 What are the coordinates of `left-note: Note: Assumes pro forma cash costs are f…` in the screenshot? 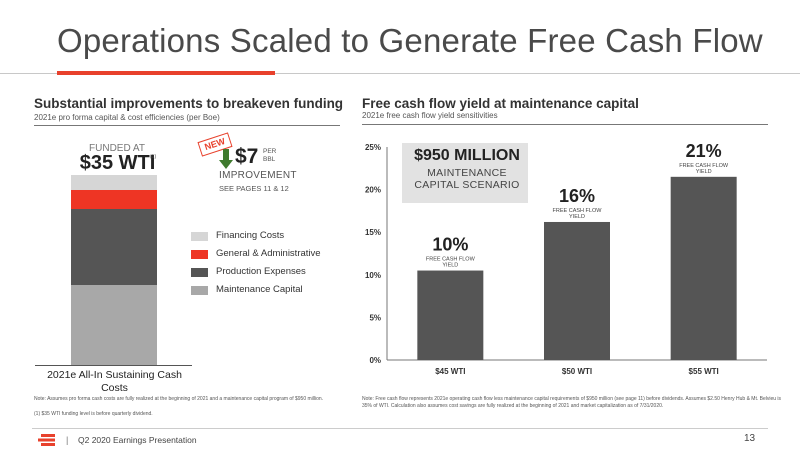 It's located at (179, 399).